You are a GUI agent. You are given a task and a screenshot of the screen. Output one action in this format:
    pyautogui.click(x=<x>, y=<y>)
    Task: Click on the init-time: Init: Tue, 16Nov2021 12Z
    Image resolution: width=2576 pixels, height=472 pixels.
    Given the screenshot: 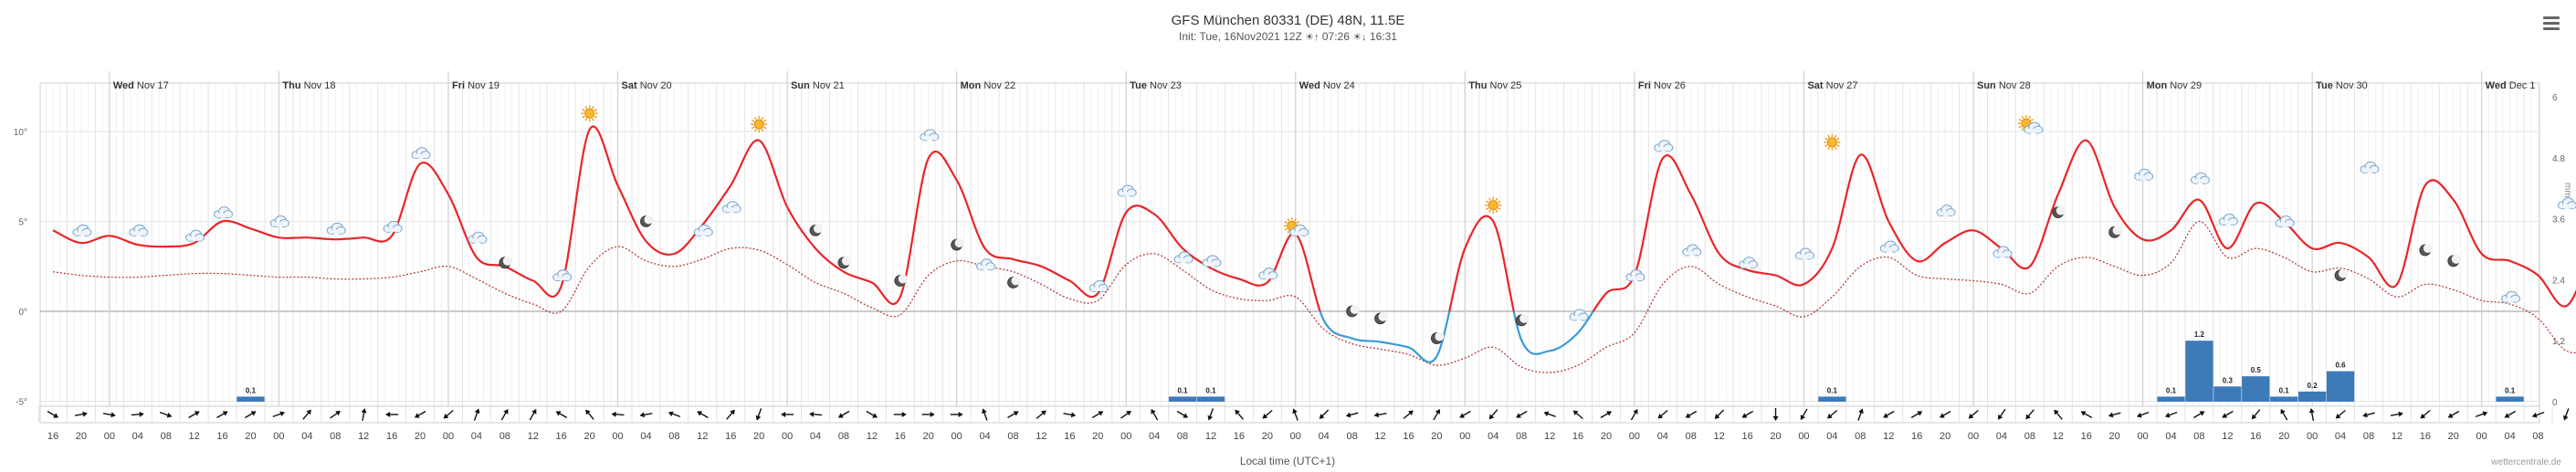 What is the action you would take?
    pyautogui.click(x=1240, y=36)
    